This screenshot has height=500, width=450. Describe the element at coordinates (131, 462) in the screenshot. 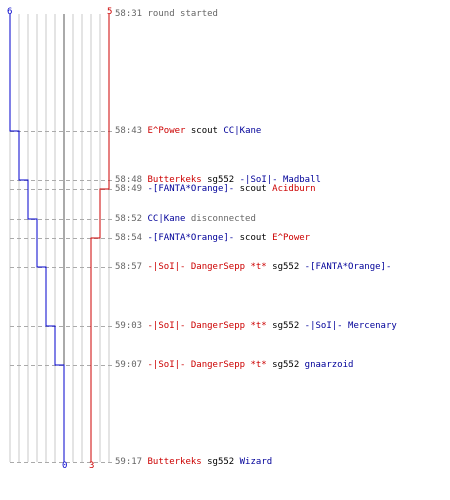

I see `event-time: 59:17` at that location.